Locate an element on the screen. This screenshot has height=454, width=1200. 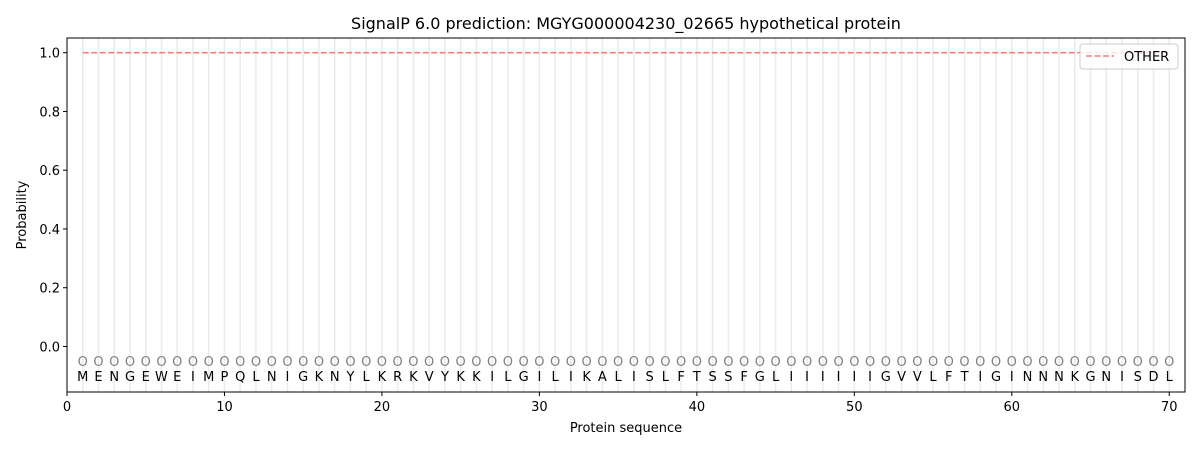
residue-label: D is located at coordinates (1153, 377).